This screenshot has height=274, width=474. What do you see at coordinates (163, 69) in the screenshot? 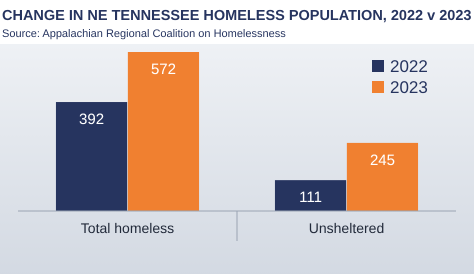
I see `data-label: 572` at bounding box center [163, 69].